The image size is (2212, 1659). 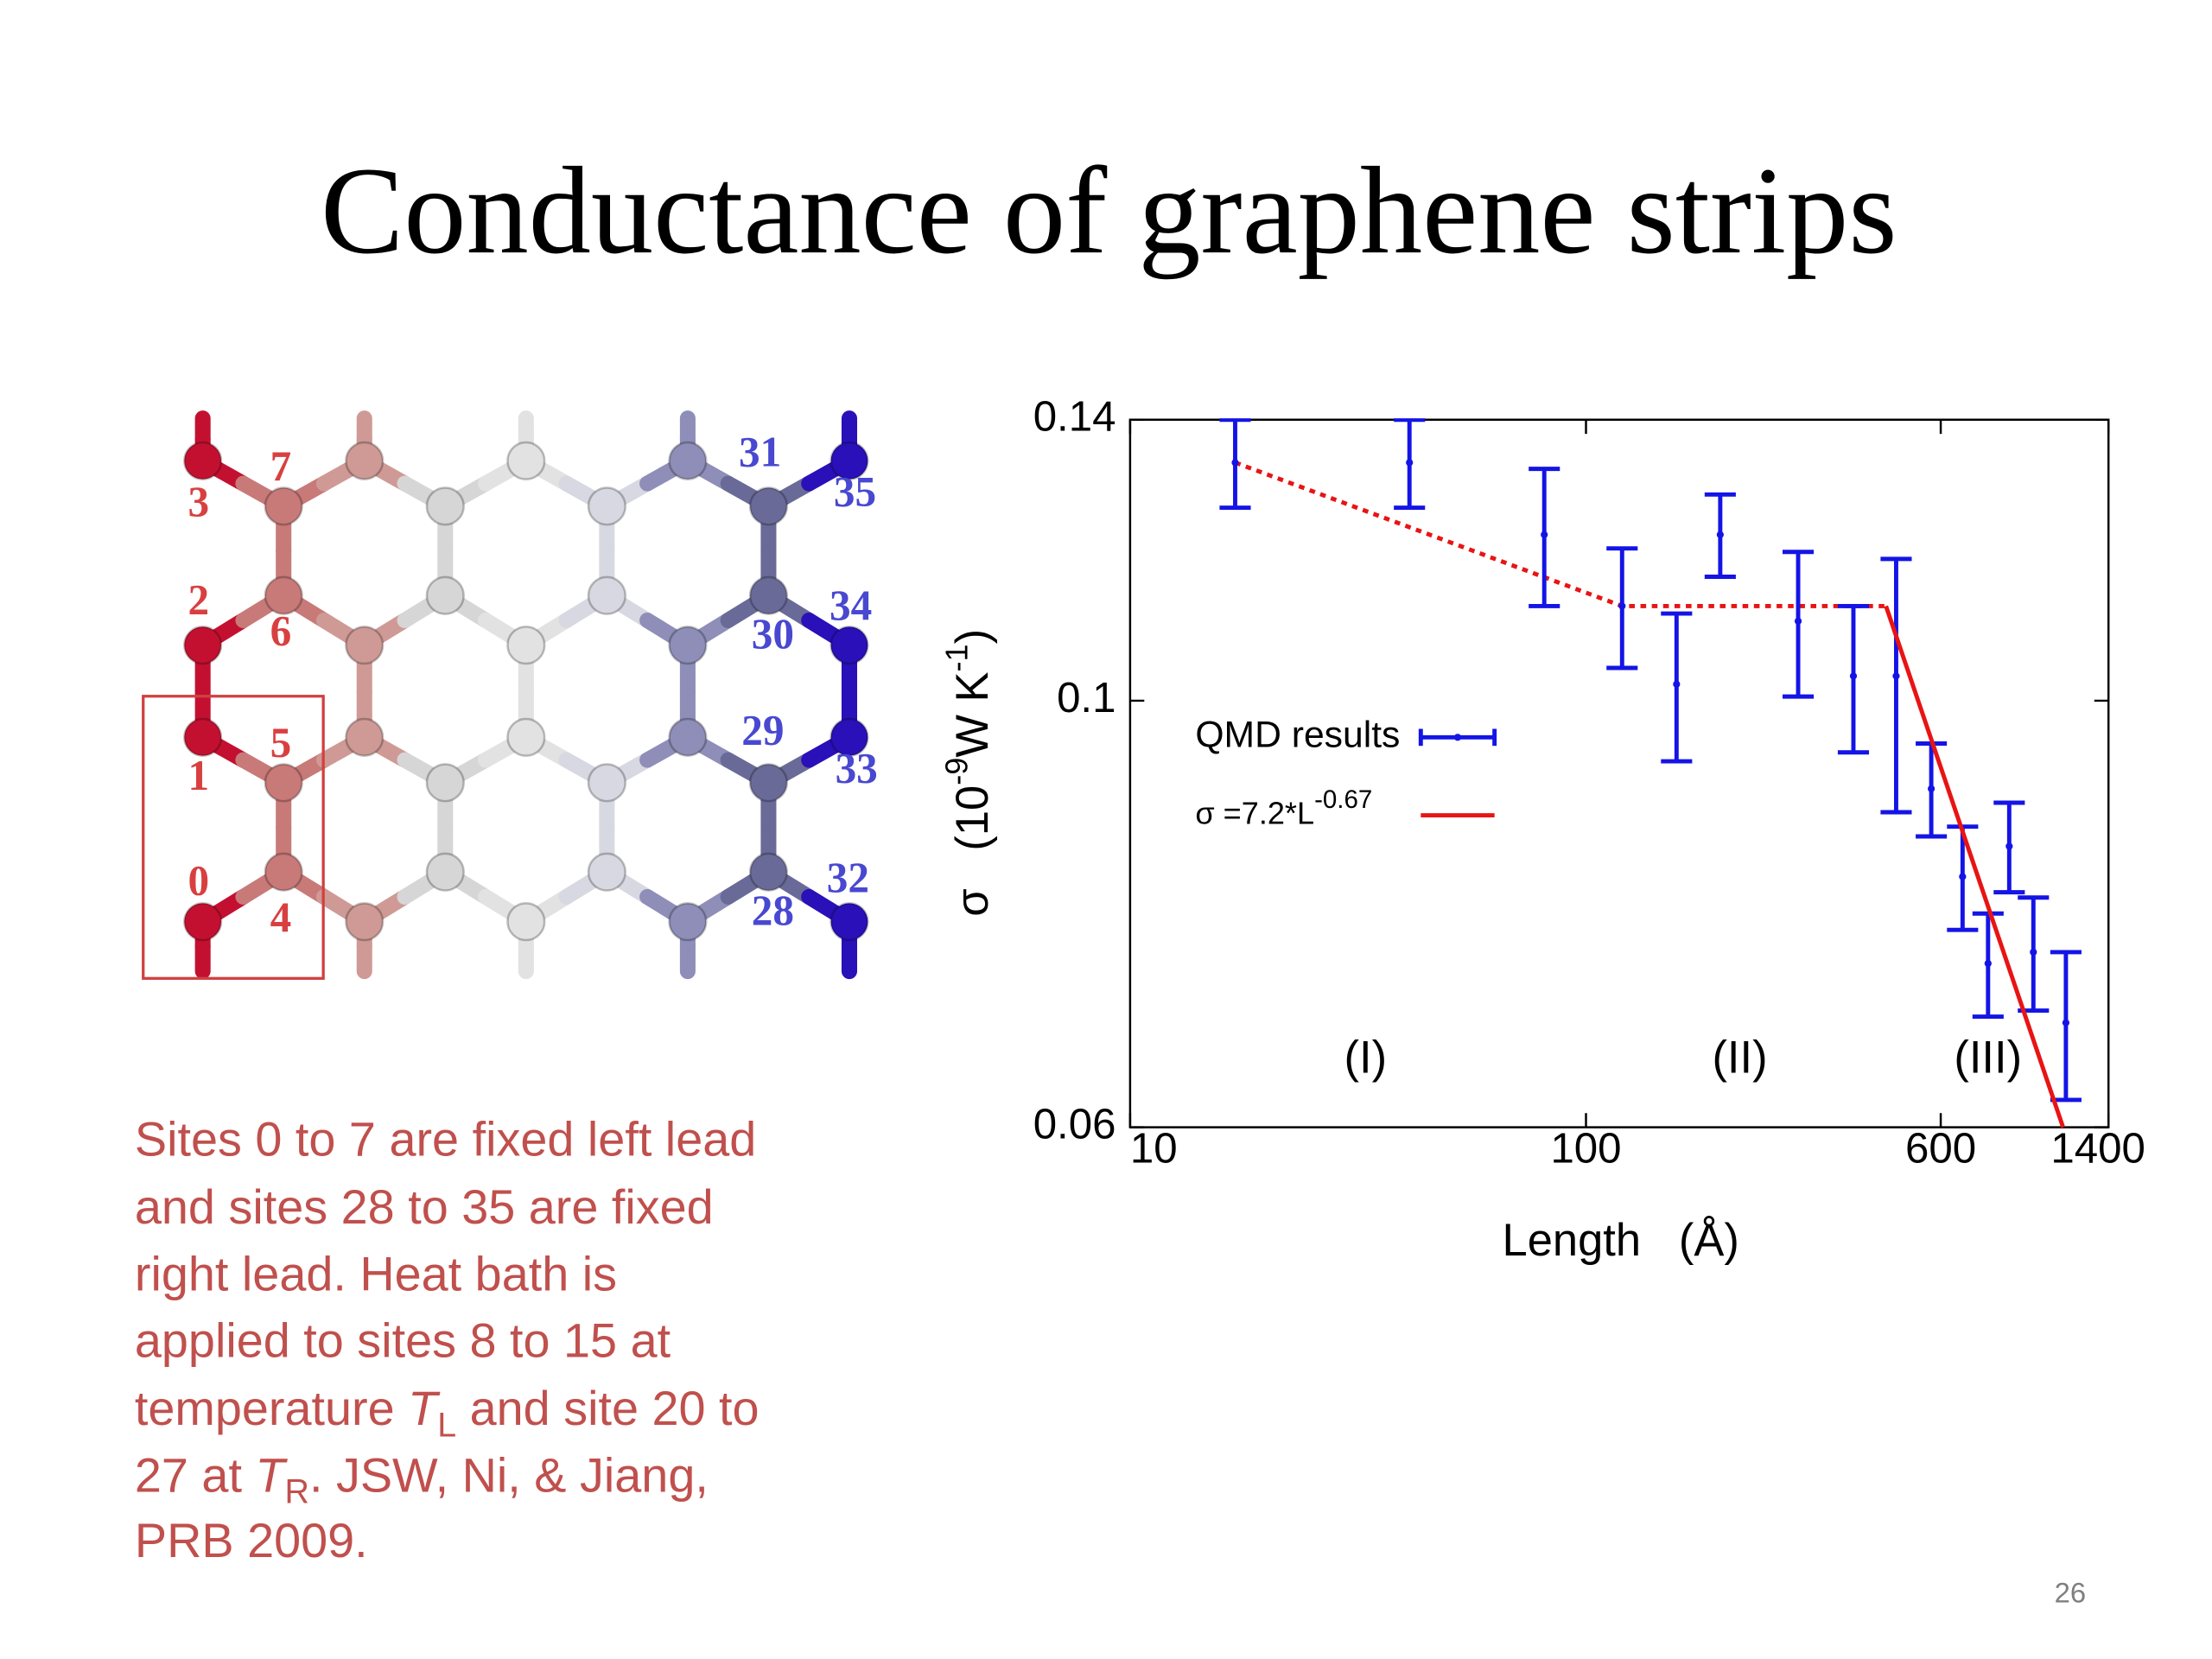 I want to click on y-axis-label-superscript: -9, so click(x=956, y=771).